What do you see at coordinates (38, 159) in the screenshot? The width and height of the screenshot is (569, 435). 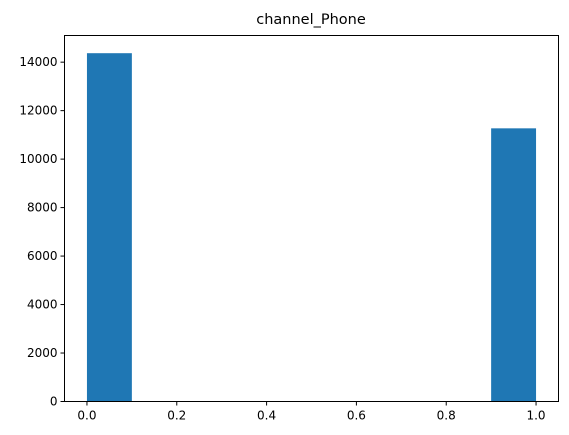 I see `y-tick-label: 10000` at bounding box center [38, 159].